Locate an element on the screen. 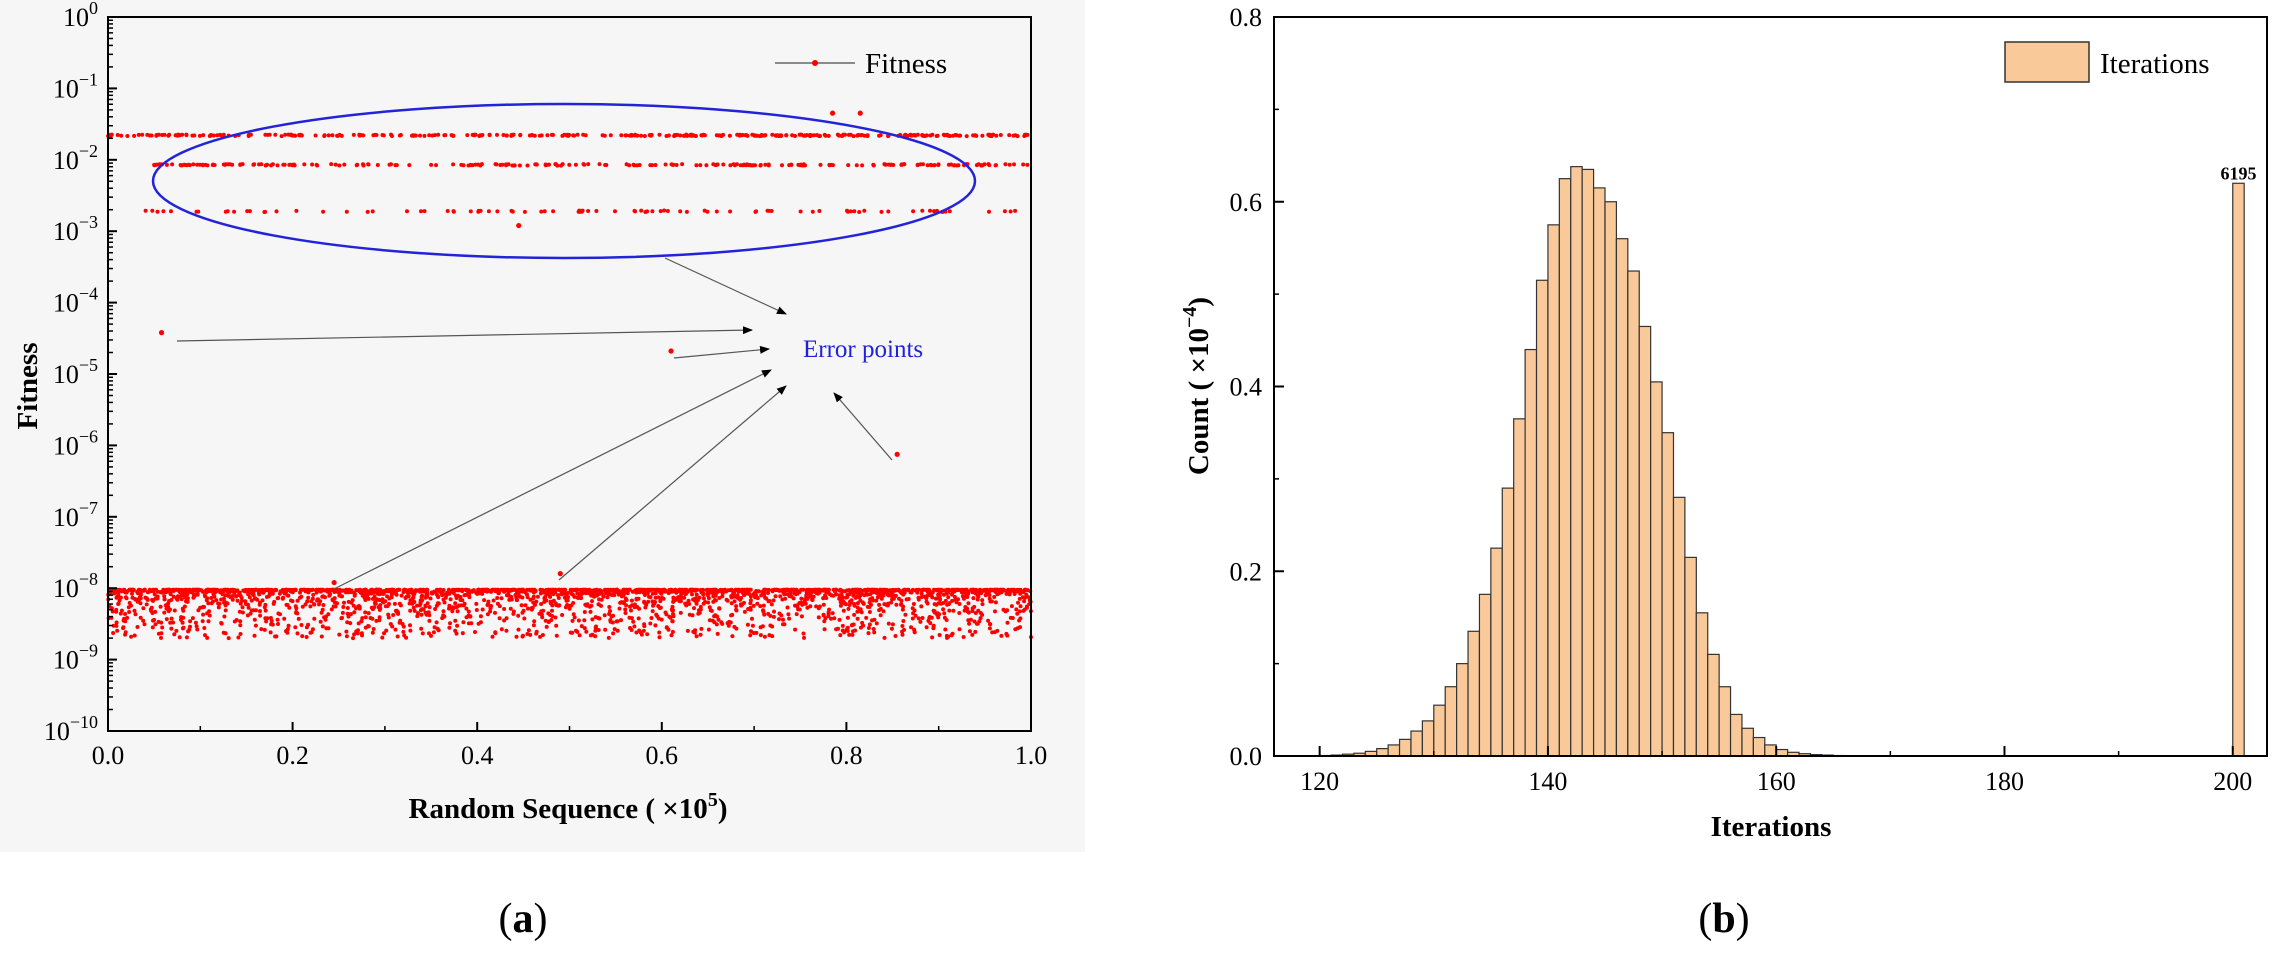  panel-a-legend: Fitness is located at coordinates (861, 64).